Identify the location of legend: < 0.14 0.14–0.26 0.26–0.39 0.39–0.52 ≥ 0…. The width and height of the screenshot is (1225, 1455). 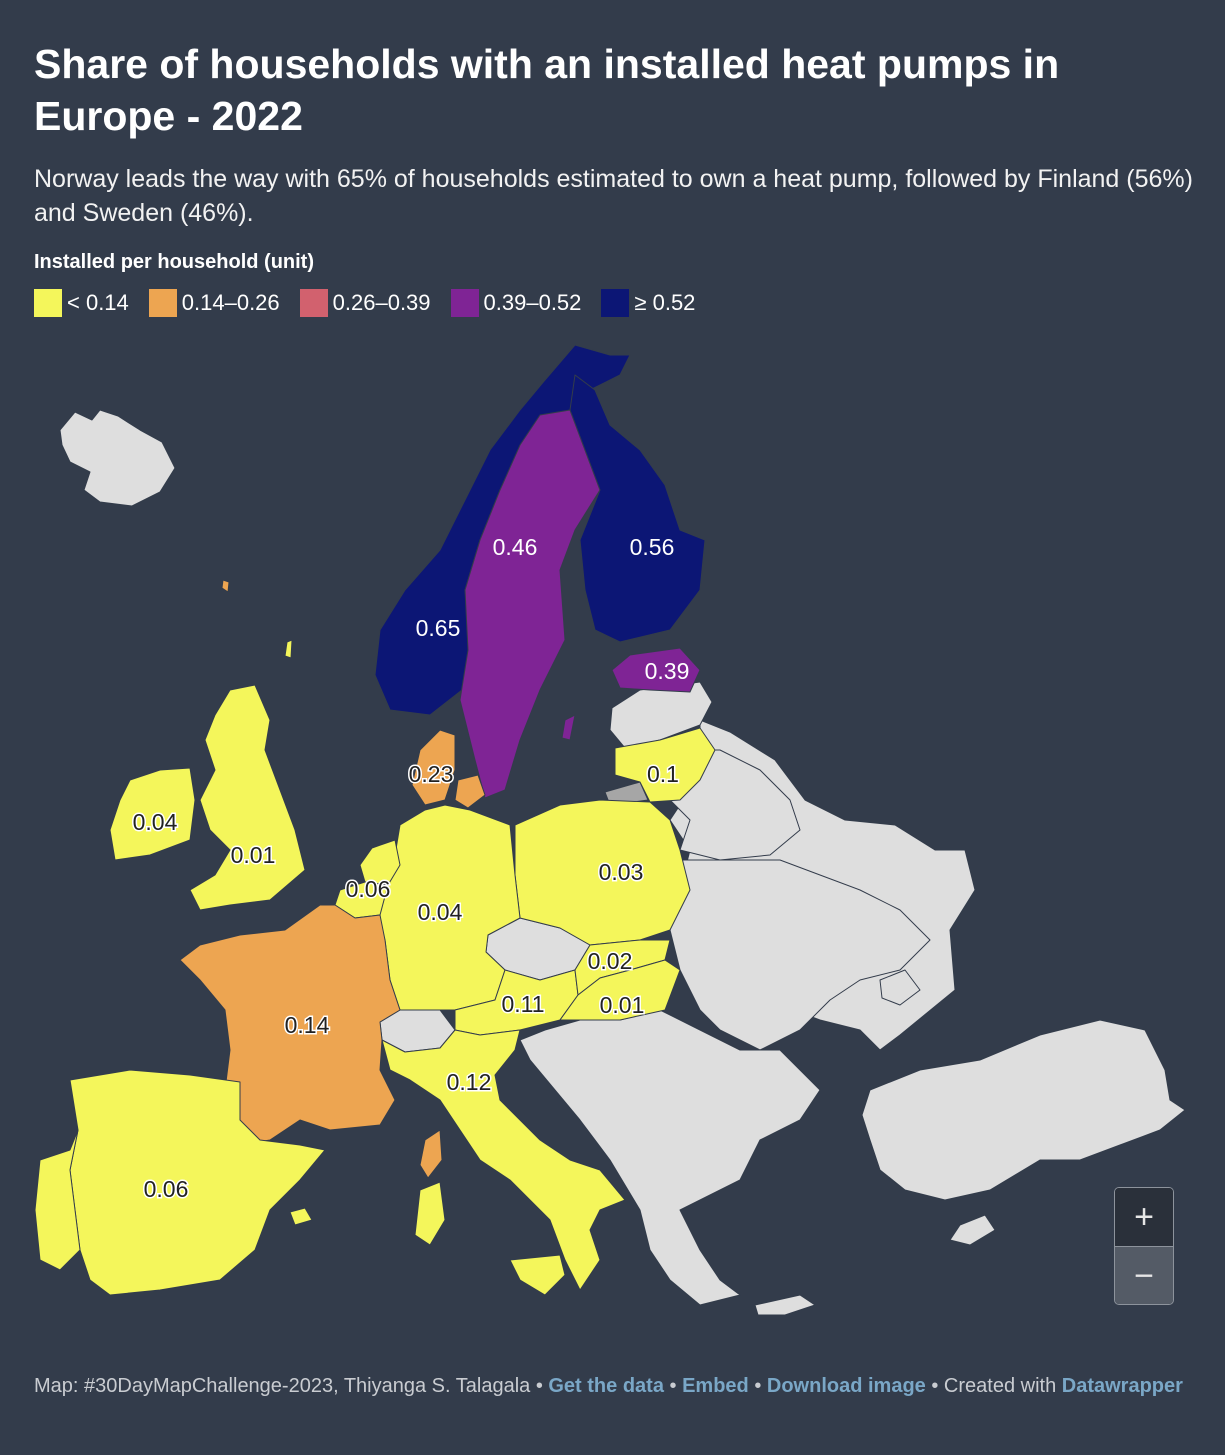
(364, 303).